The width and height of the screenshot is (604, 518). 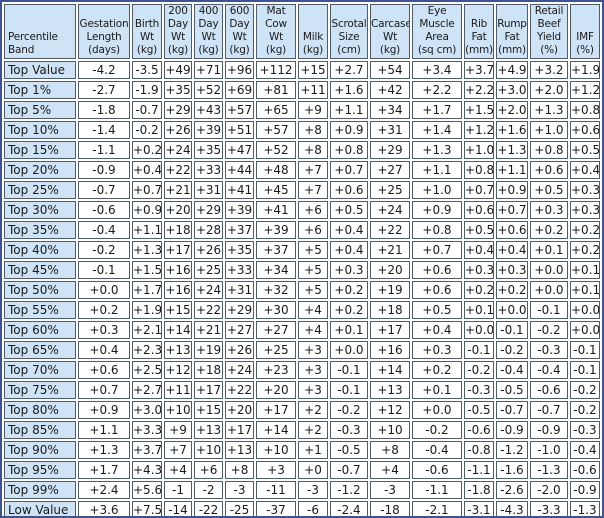 What do you see at coordinates (479, 508) in the screenshot?
I see `ebv-value-cell: -3.1` at bounding box center [479, 508].